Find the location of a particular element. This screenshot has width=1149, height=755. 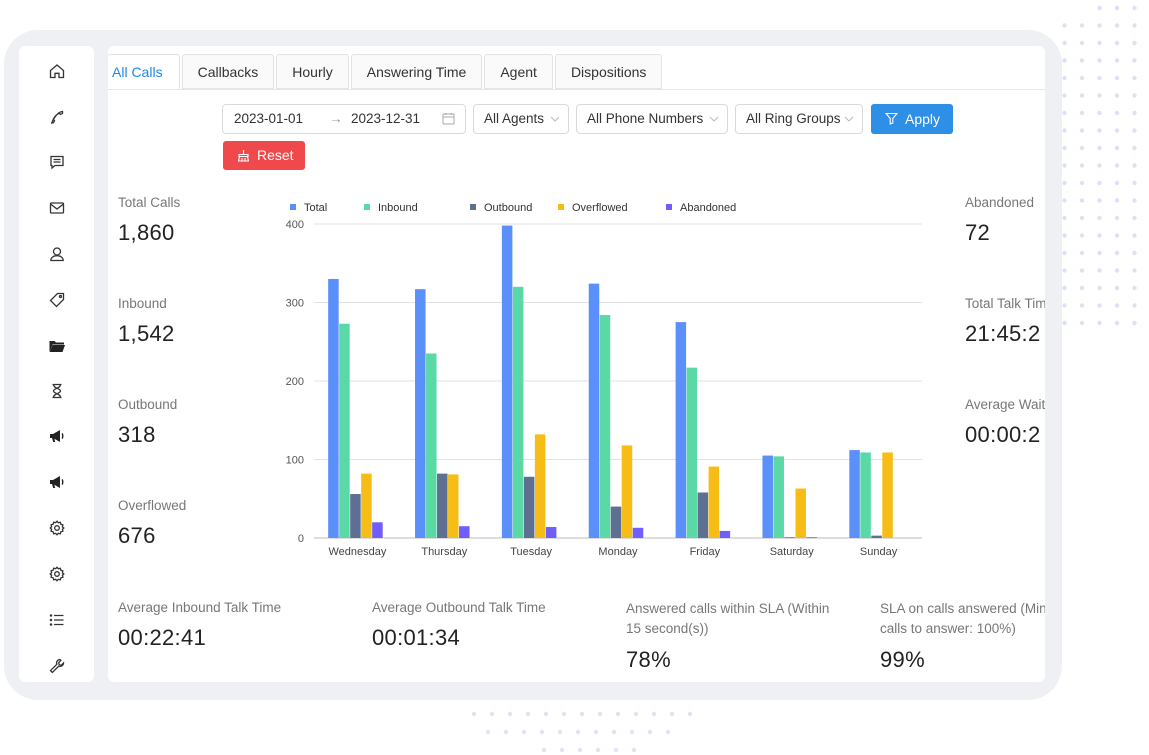

stat-abandoned: Abandoned 72 is located at coordinates (999, 220).